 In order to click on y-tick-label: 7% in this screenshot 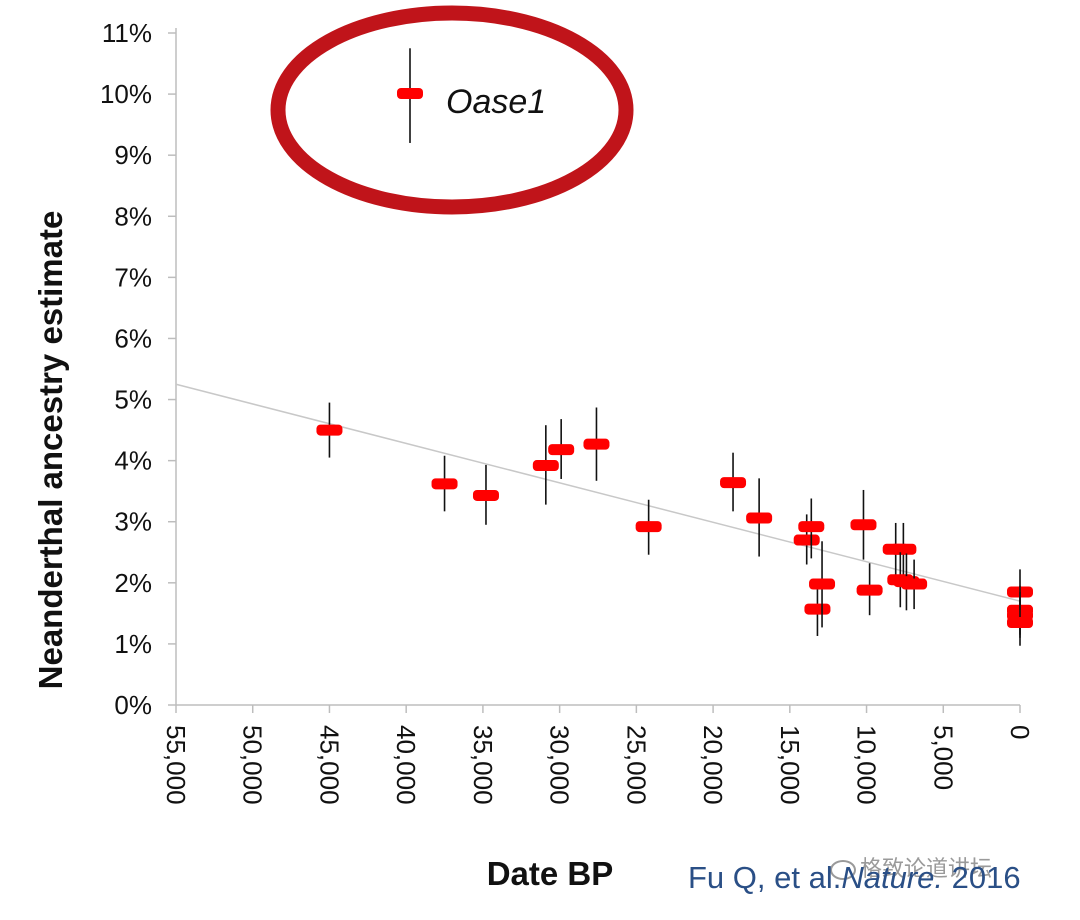, I will do `click(133, 277)`.